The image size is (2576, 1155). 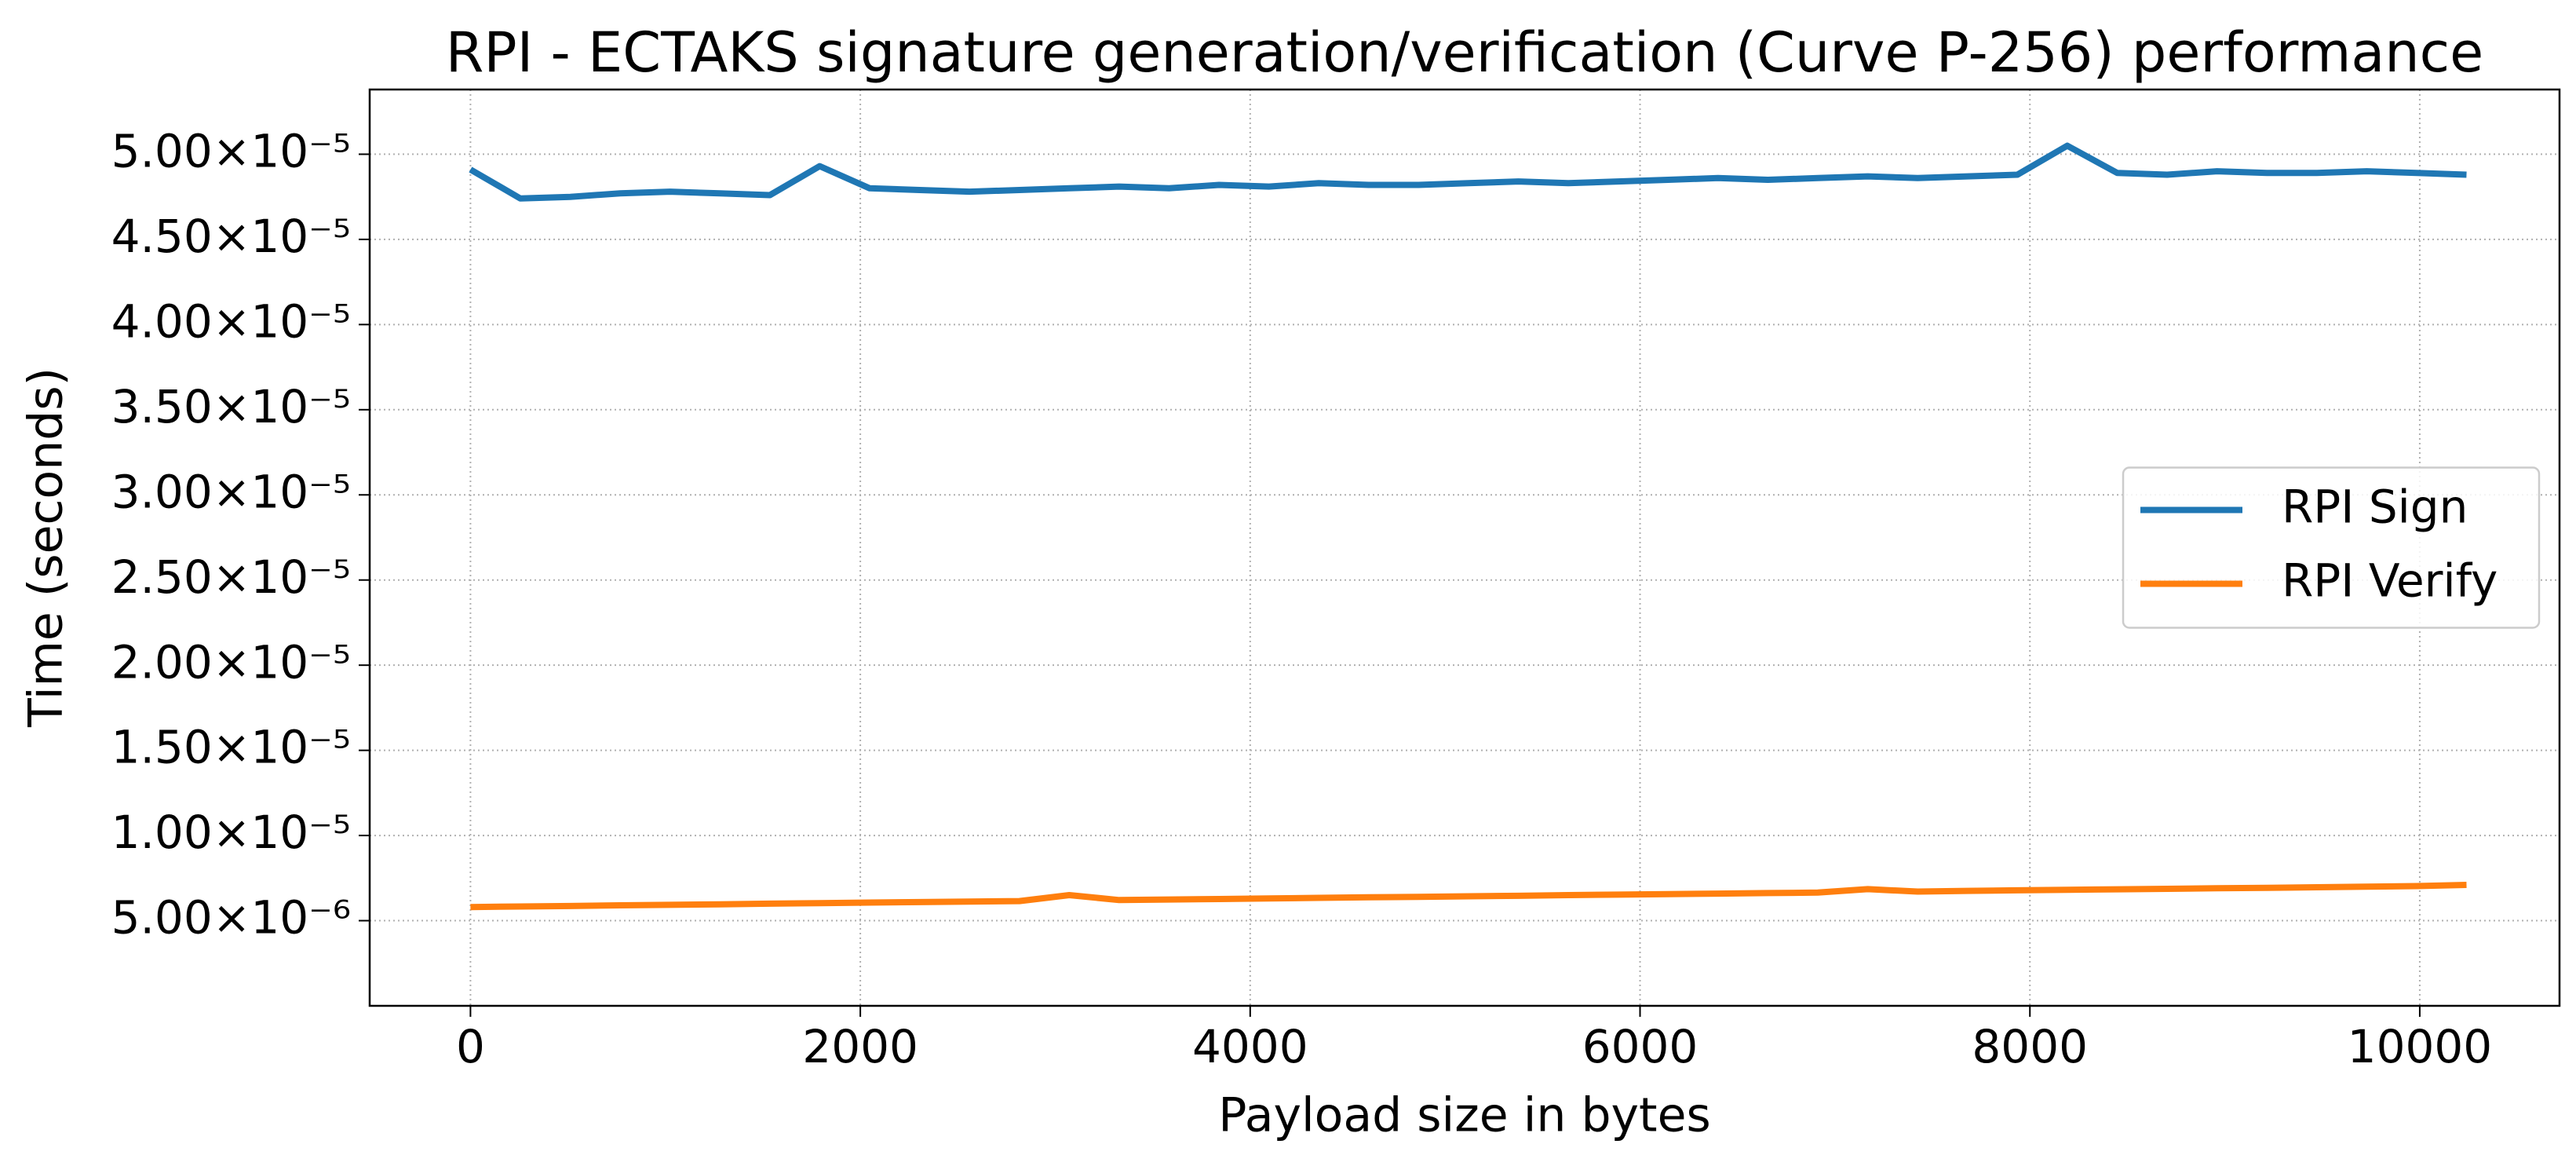 I want to click on y-tick-label: 4.50×10⁻⁵, so click(x=231, y=236).